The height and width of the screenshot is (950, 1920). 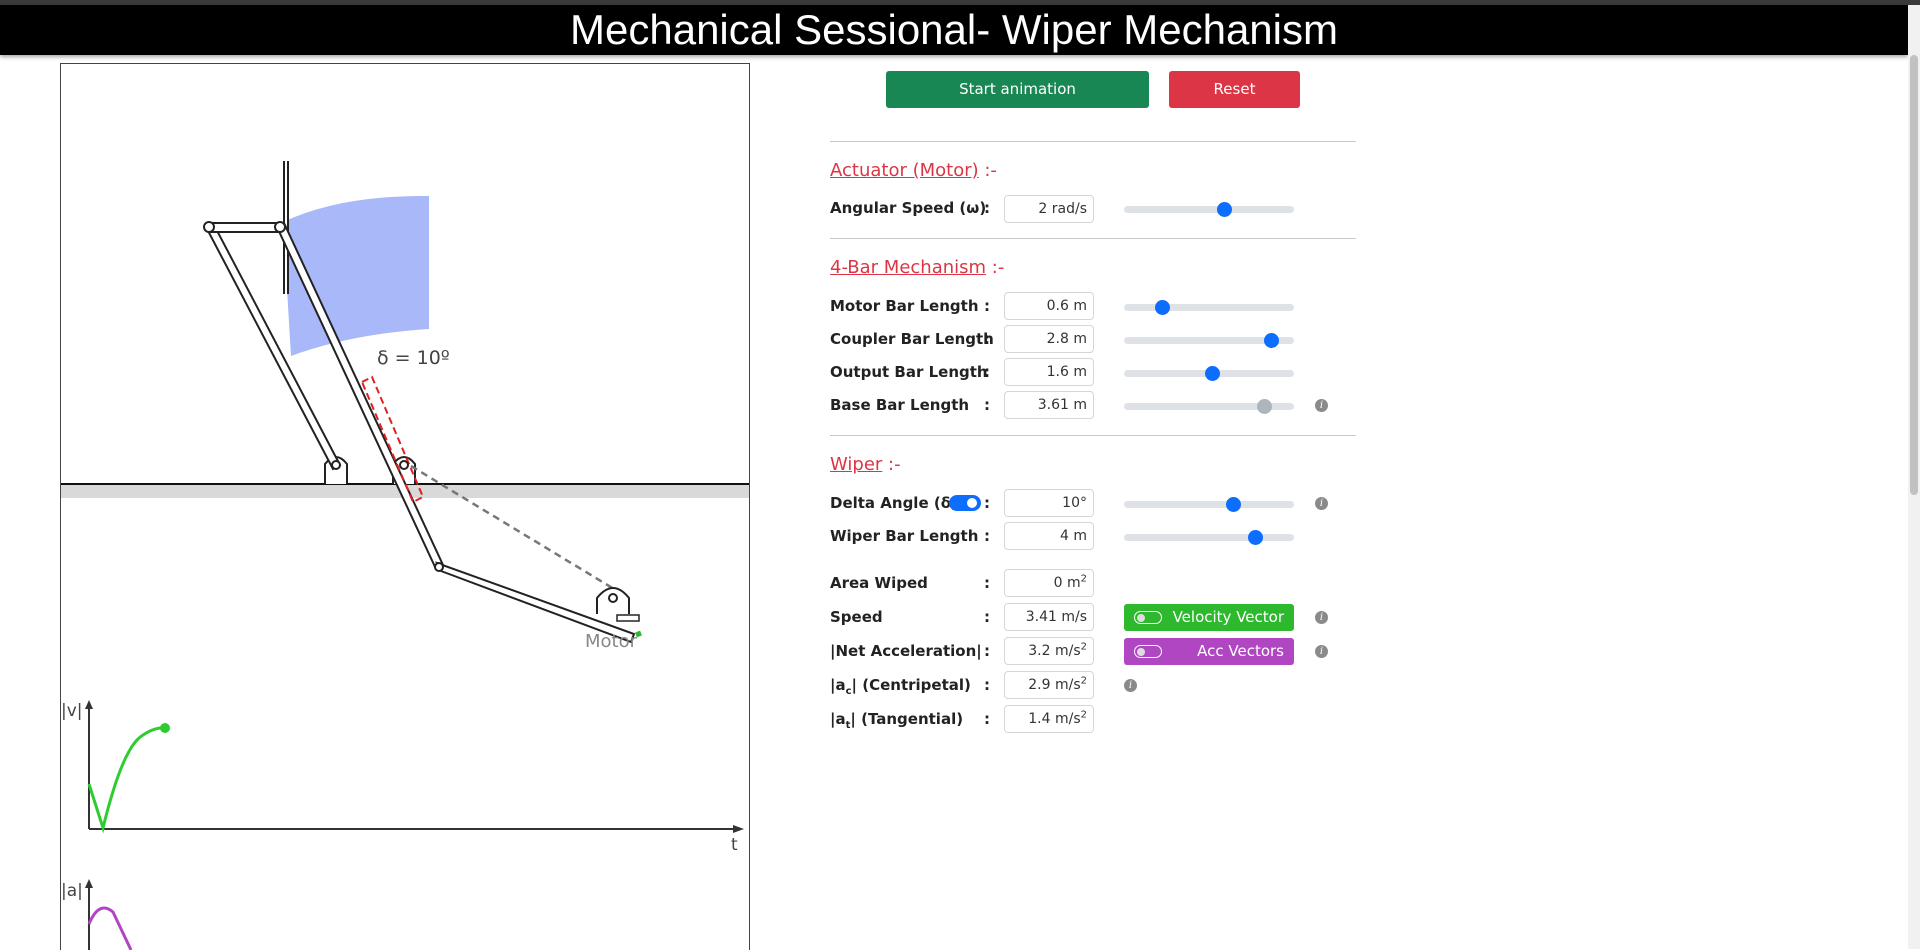 What do you see at coordinates (72, 711) in the screenshot?
I see `velocity-axis-label: |v|` at bounding box center [72, 711].